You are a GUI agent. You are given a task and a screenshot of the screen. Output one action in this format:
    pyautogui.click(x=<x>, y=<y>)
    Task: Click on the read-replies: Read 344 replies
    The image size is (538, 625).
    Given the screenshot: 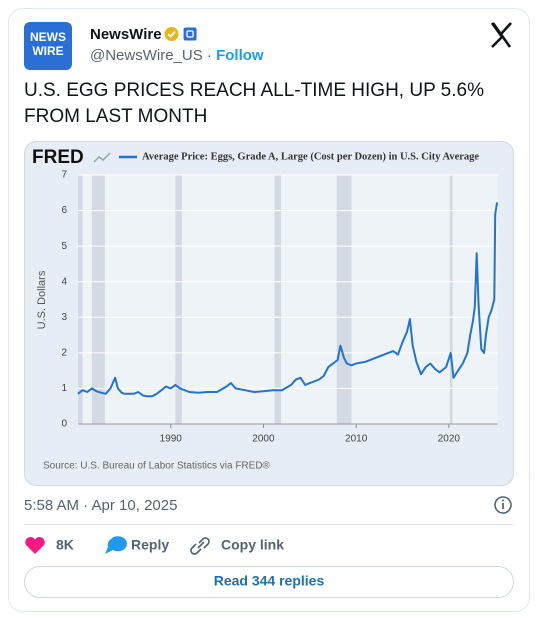 What is the action you would take?
    pyautogui.click(x=269, y=581)
    